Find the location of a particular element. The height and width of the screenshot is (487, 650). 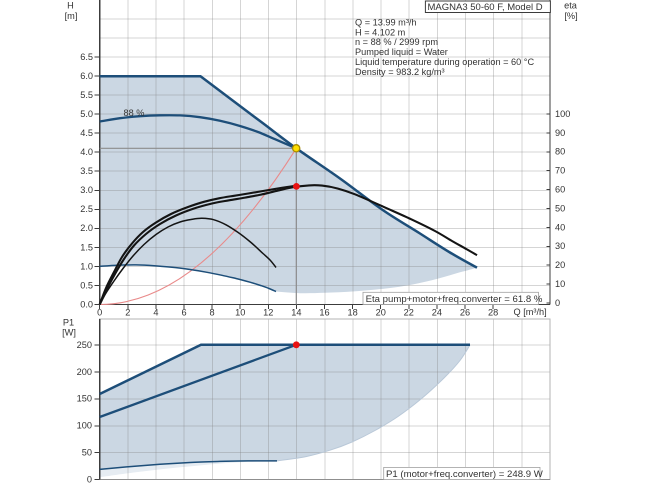

svg-text: 70 is located at coordinates (560, 171).